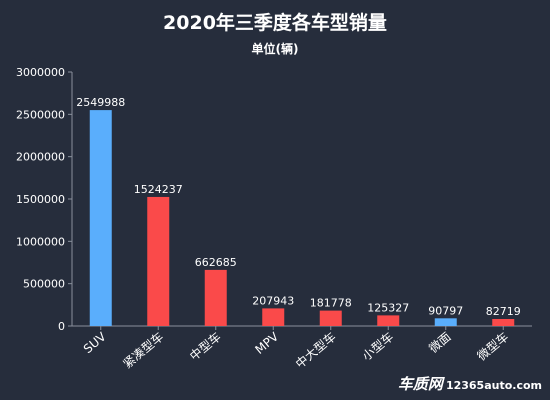 Image resolution: width=550 pixels, height=400 pixels. What do you see at coordinates (331, 303) in the screenshot?
I see `data-label: 181778` at bounding box center [331, 303].